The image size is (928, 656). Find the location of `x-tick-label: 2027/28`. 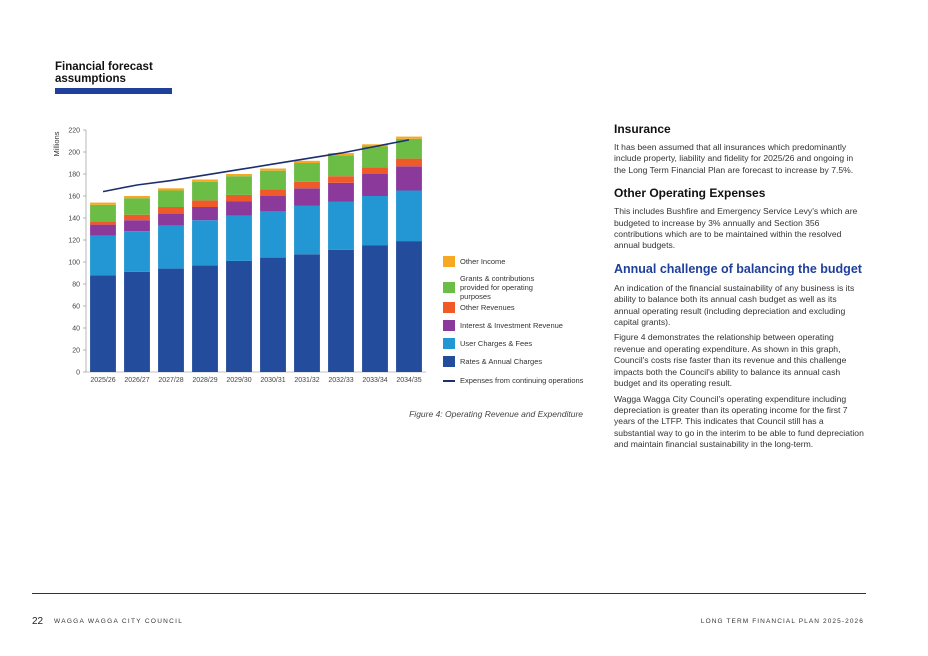

x-tick-label: 2027/28 is located at coordinates (170, 380).